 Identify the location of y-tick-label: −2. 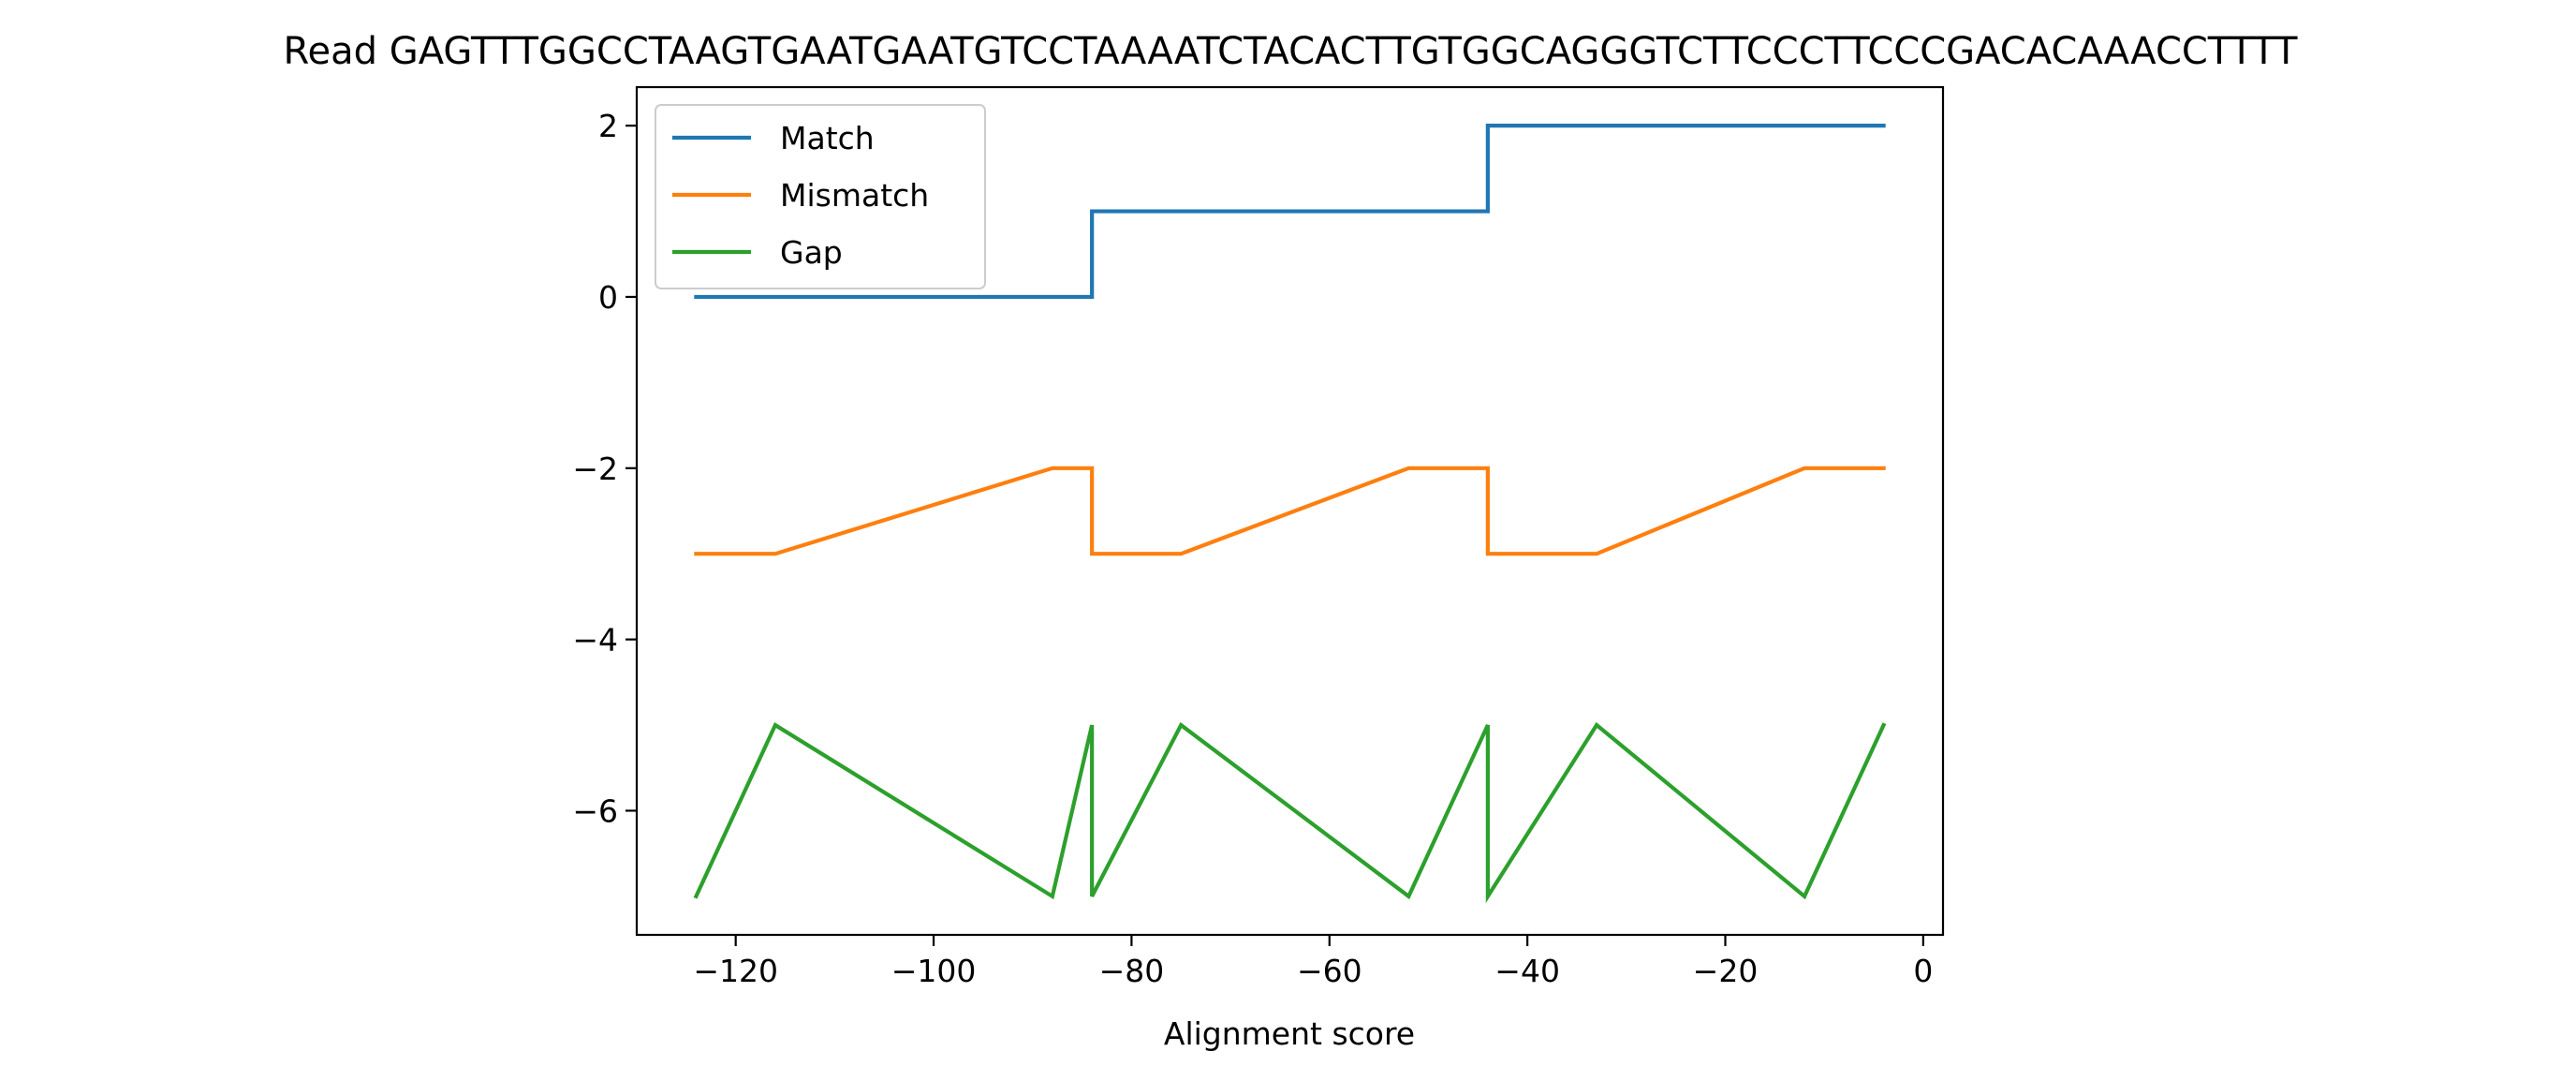
(595, 469).